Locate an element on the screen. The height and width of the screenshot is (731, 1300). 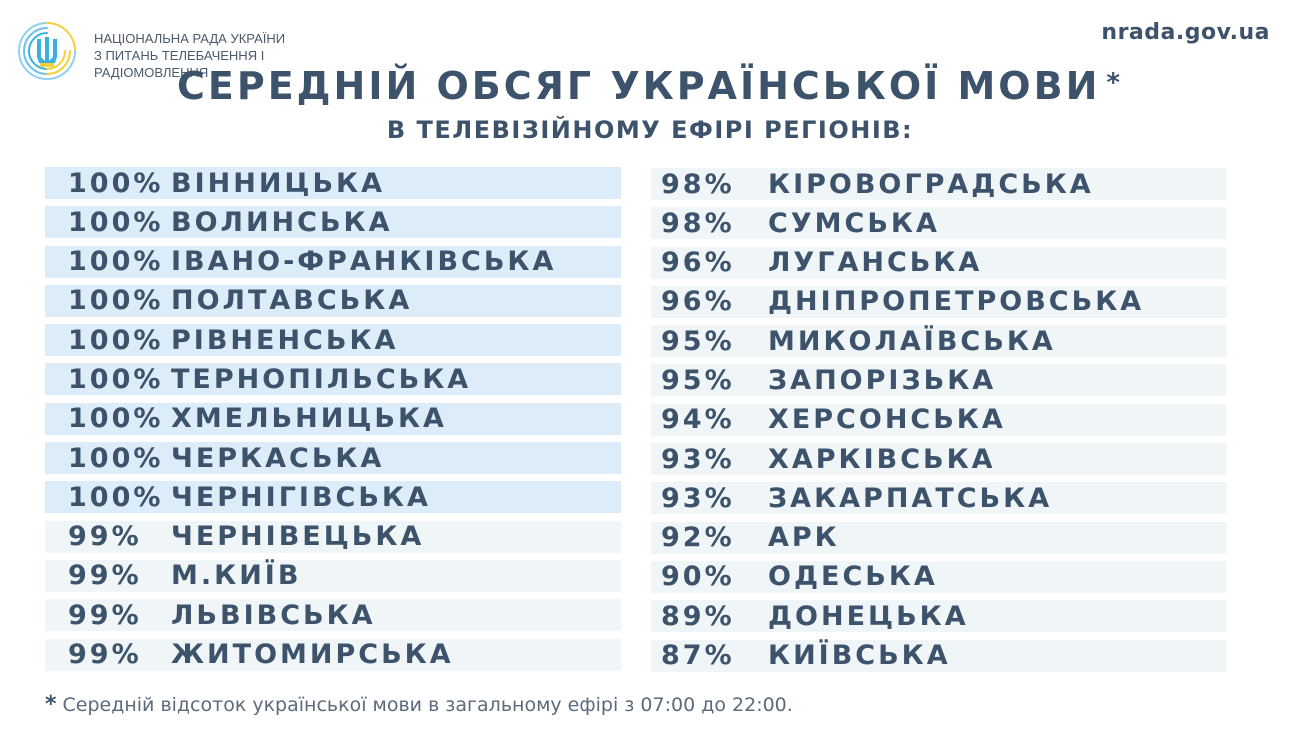
table-row: 99% ЛЬВІВСЬКА is located at coordinates (333, 615).